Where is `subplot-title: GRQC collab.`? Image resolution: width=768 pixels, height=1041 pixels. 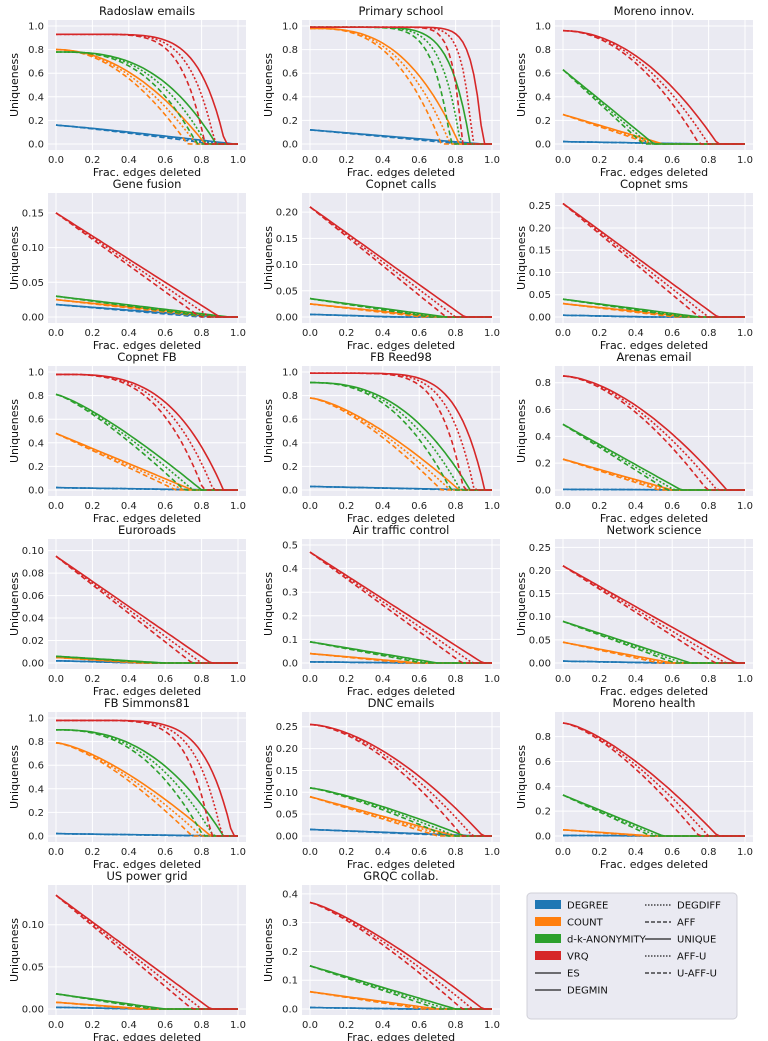 subplot-title: GRQC collab. is located at coordinates (400, 876).